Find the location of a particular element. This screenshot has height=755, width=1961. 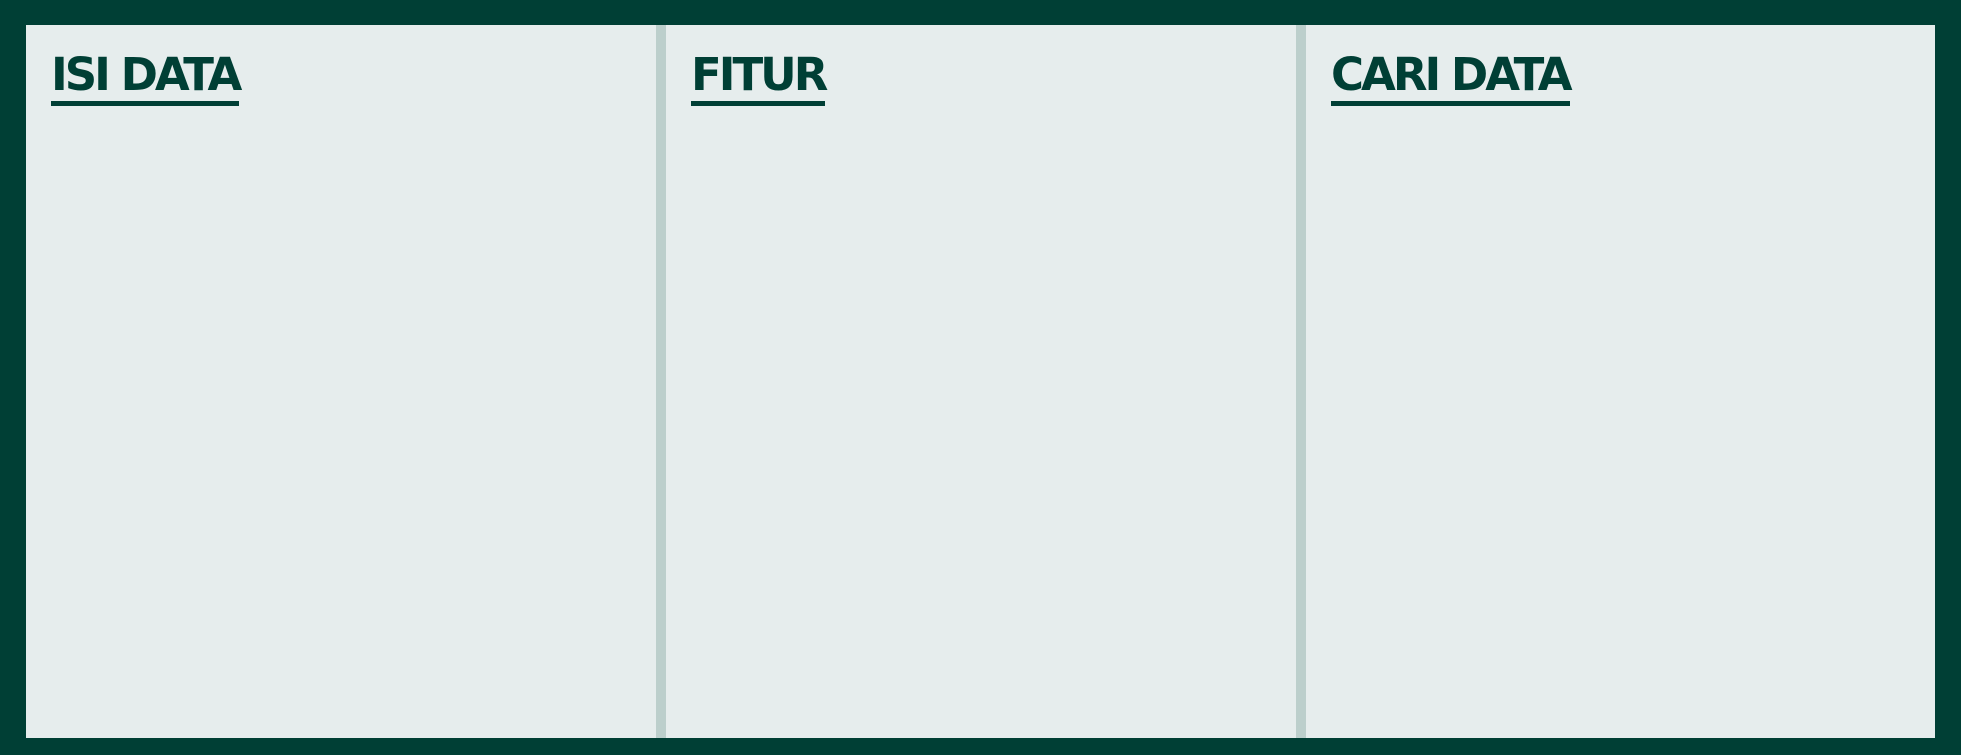

isi-data-tab: ISI DATA is located at coordinates (146, 79).